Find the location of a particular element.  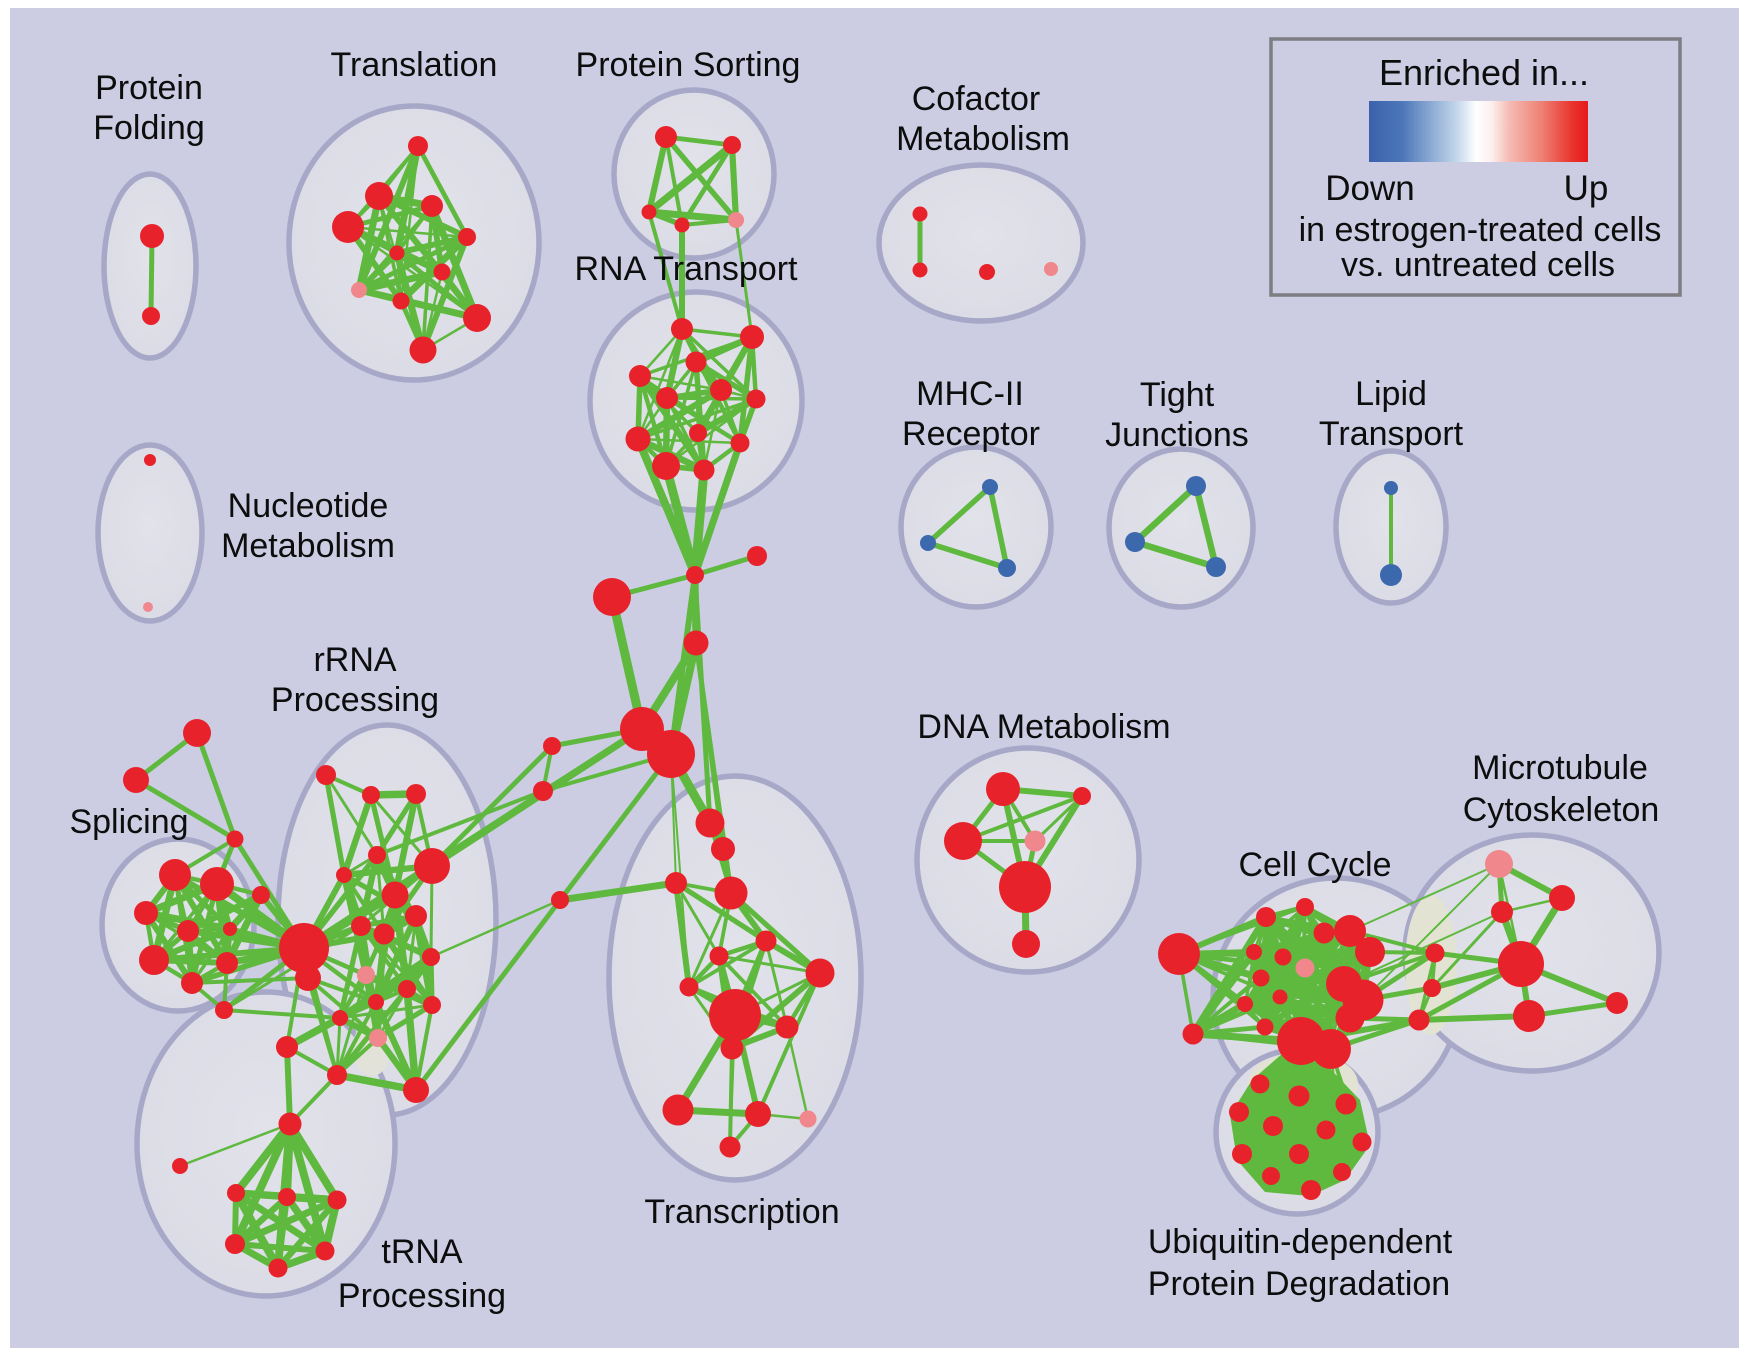

svg-text: Down is located at coordinates (1369, 188).